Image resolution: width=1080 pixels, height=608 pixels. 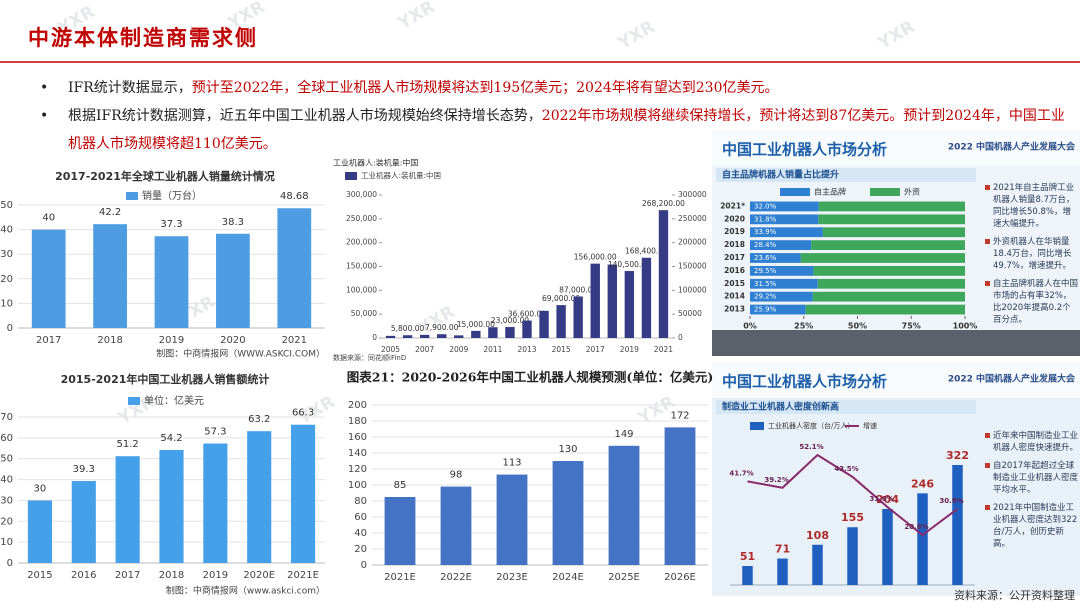 I want to click on bullet-text: IFR统计数据显示，, so click(x=130, y=88).